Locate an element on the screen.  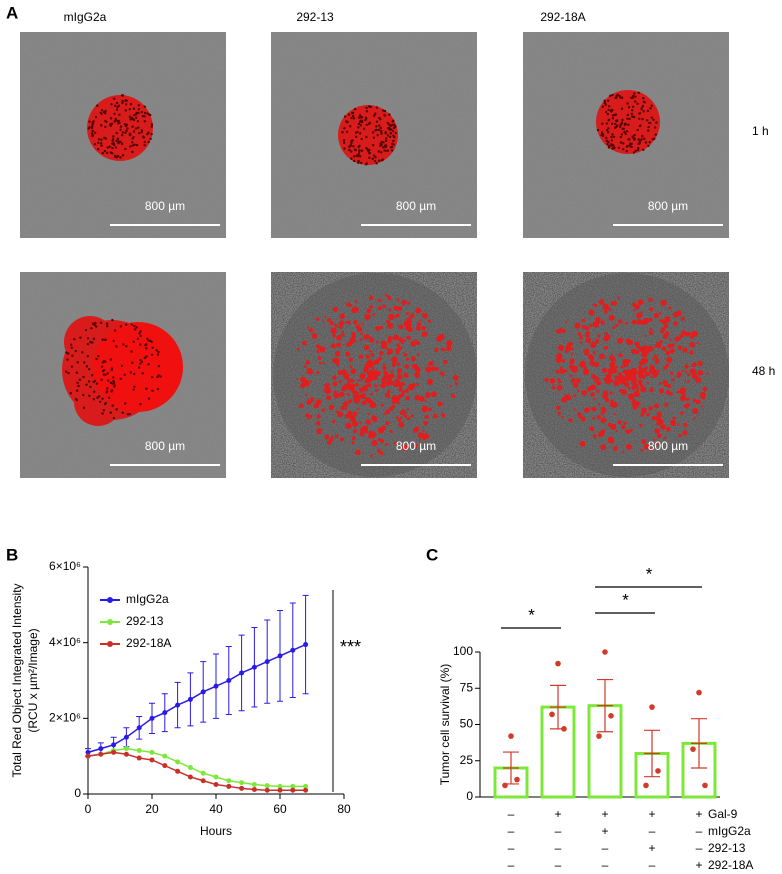
y-axis-label: Total Red Object Integrated Intensity is located at coordinates (17, 680).